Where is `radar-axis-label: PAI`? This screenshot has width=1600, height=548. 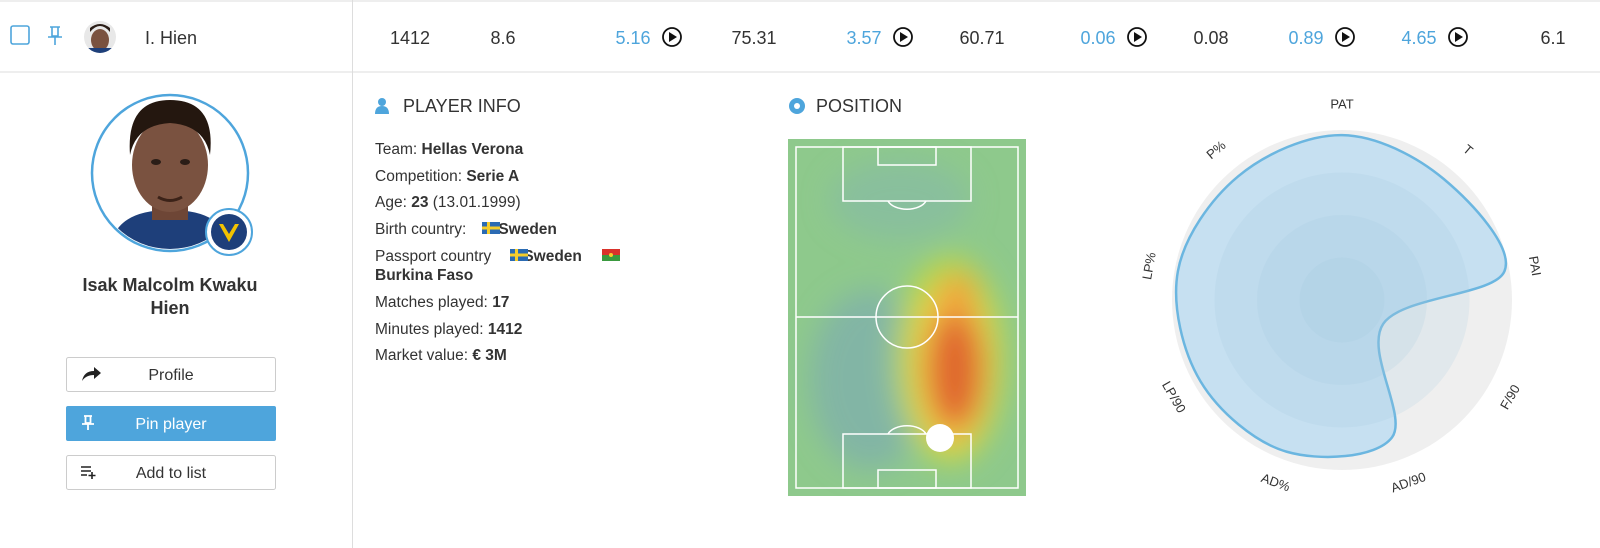 radar-axis-label: PAI is located at coordinates (1535, 266).